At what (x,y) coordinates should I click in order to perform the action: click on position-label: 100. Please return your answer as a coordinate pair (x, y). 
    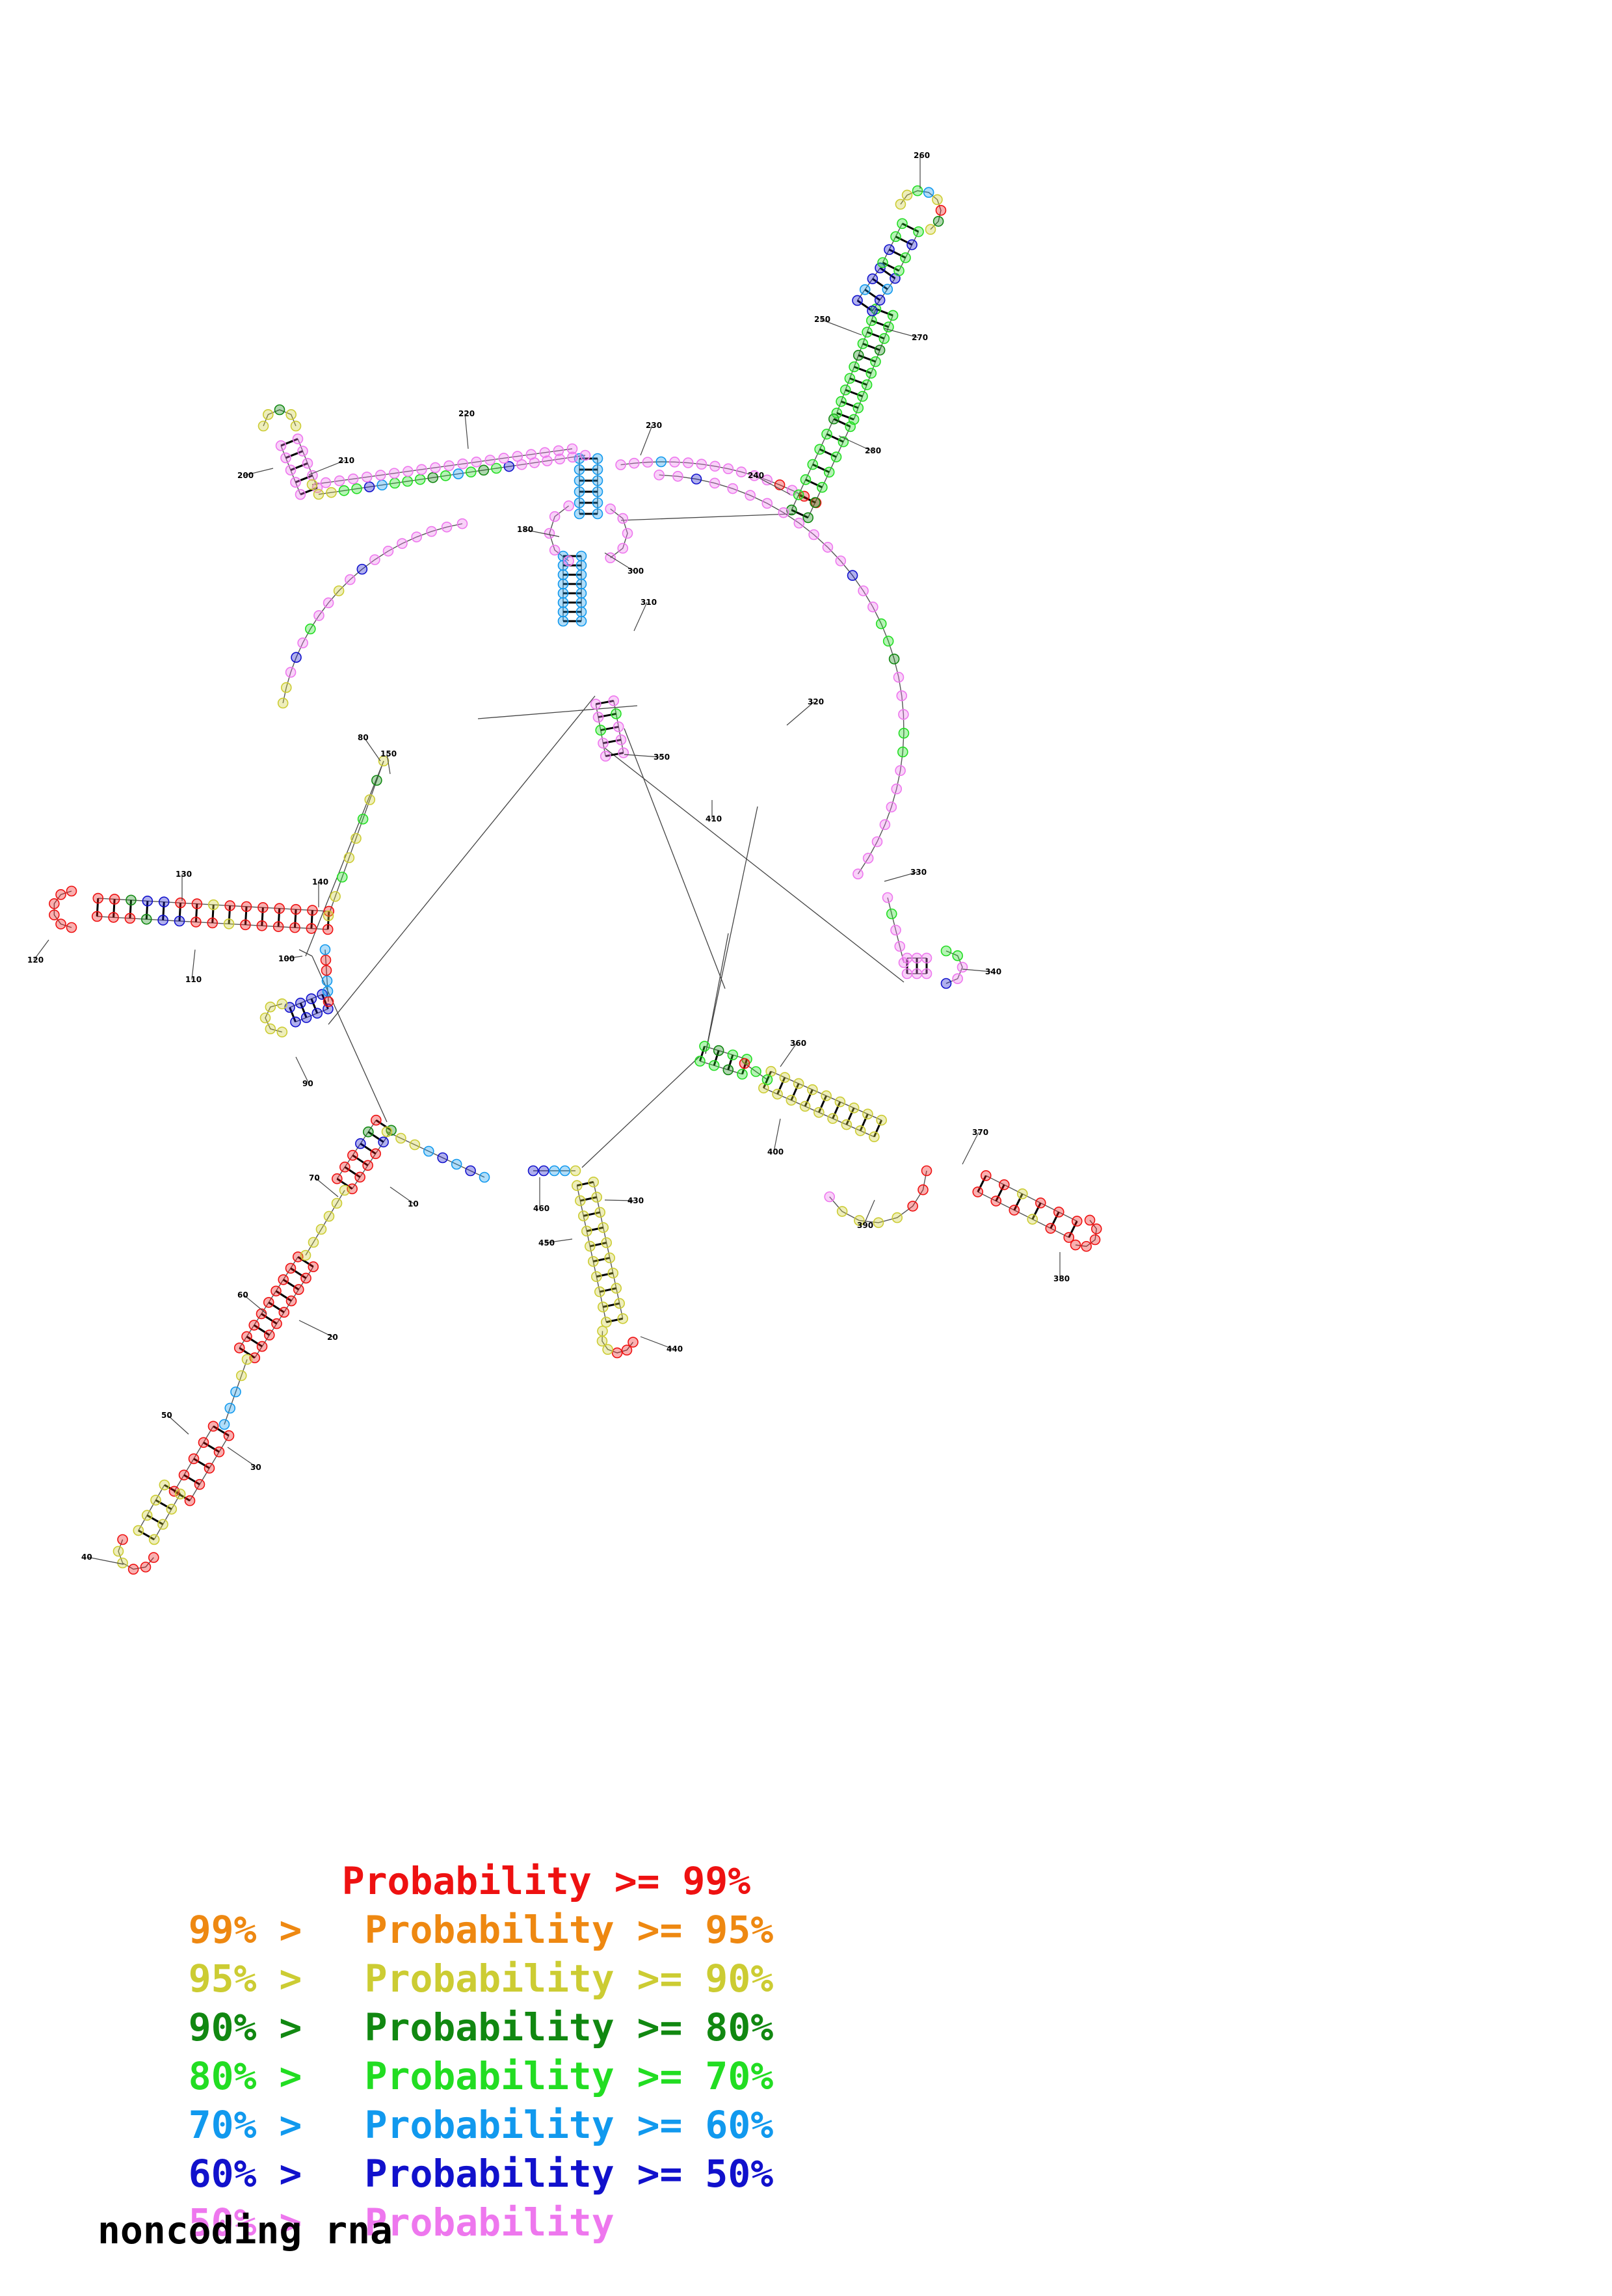
    Looking at the image, I should click on (287, 959).